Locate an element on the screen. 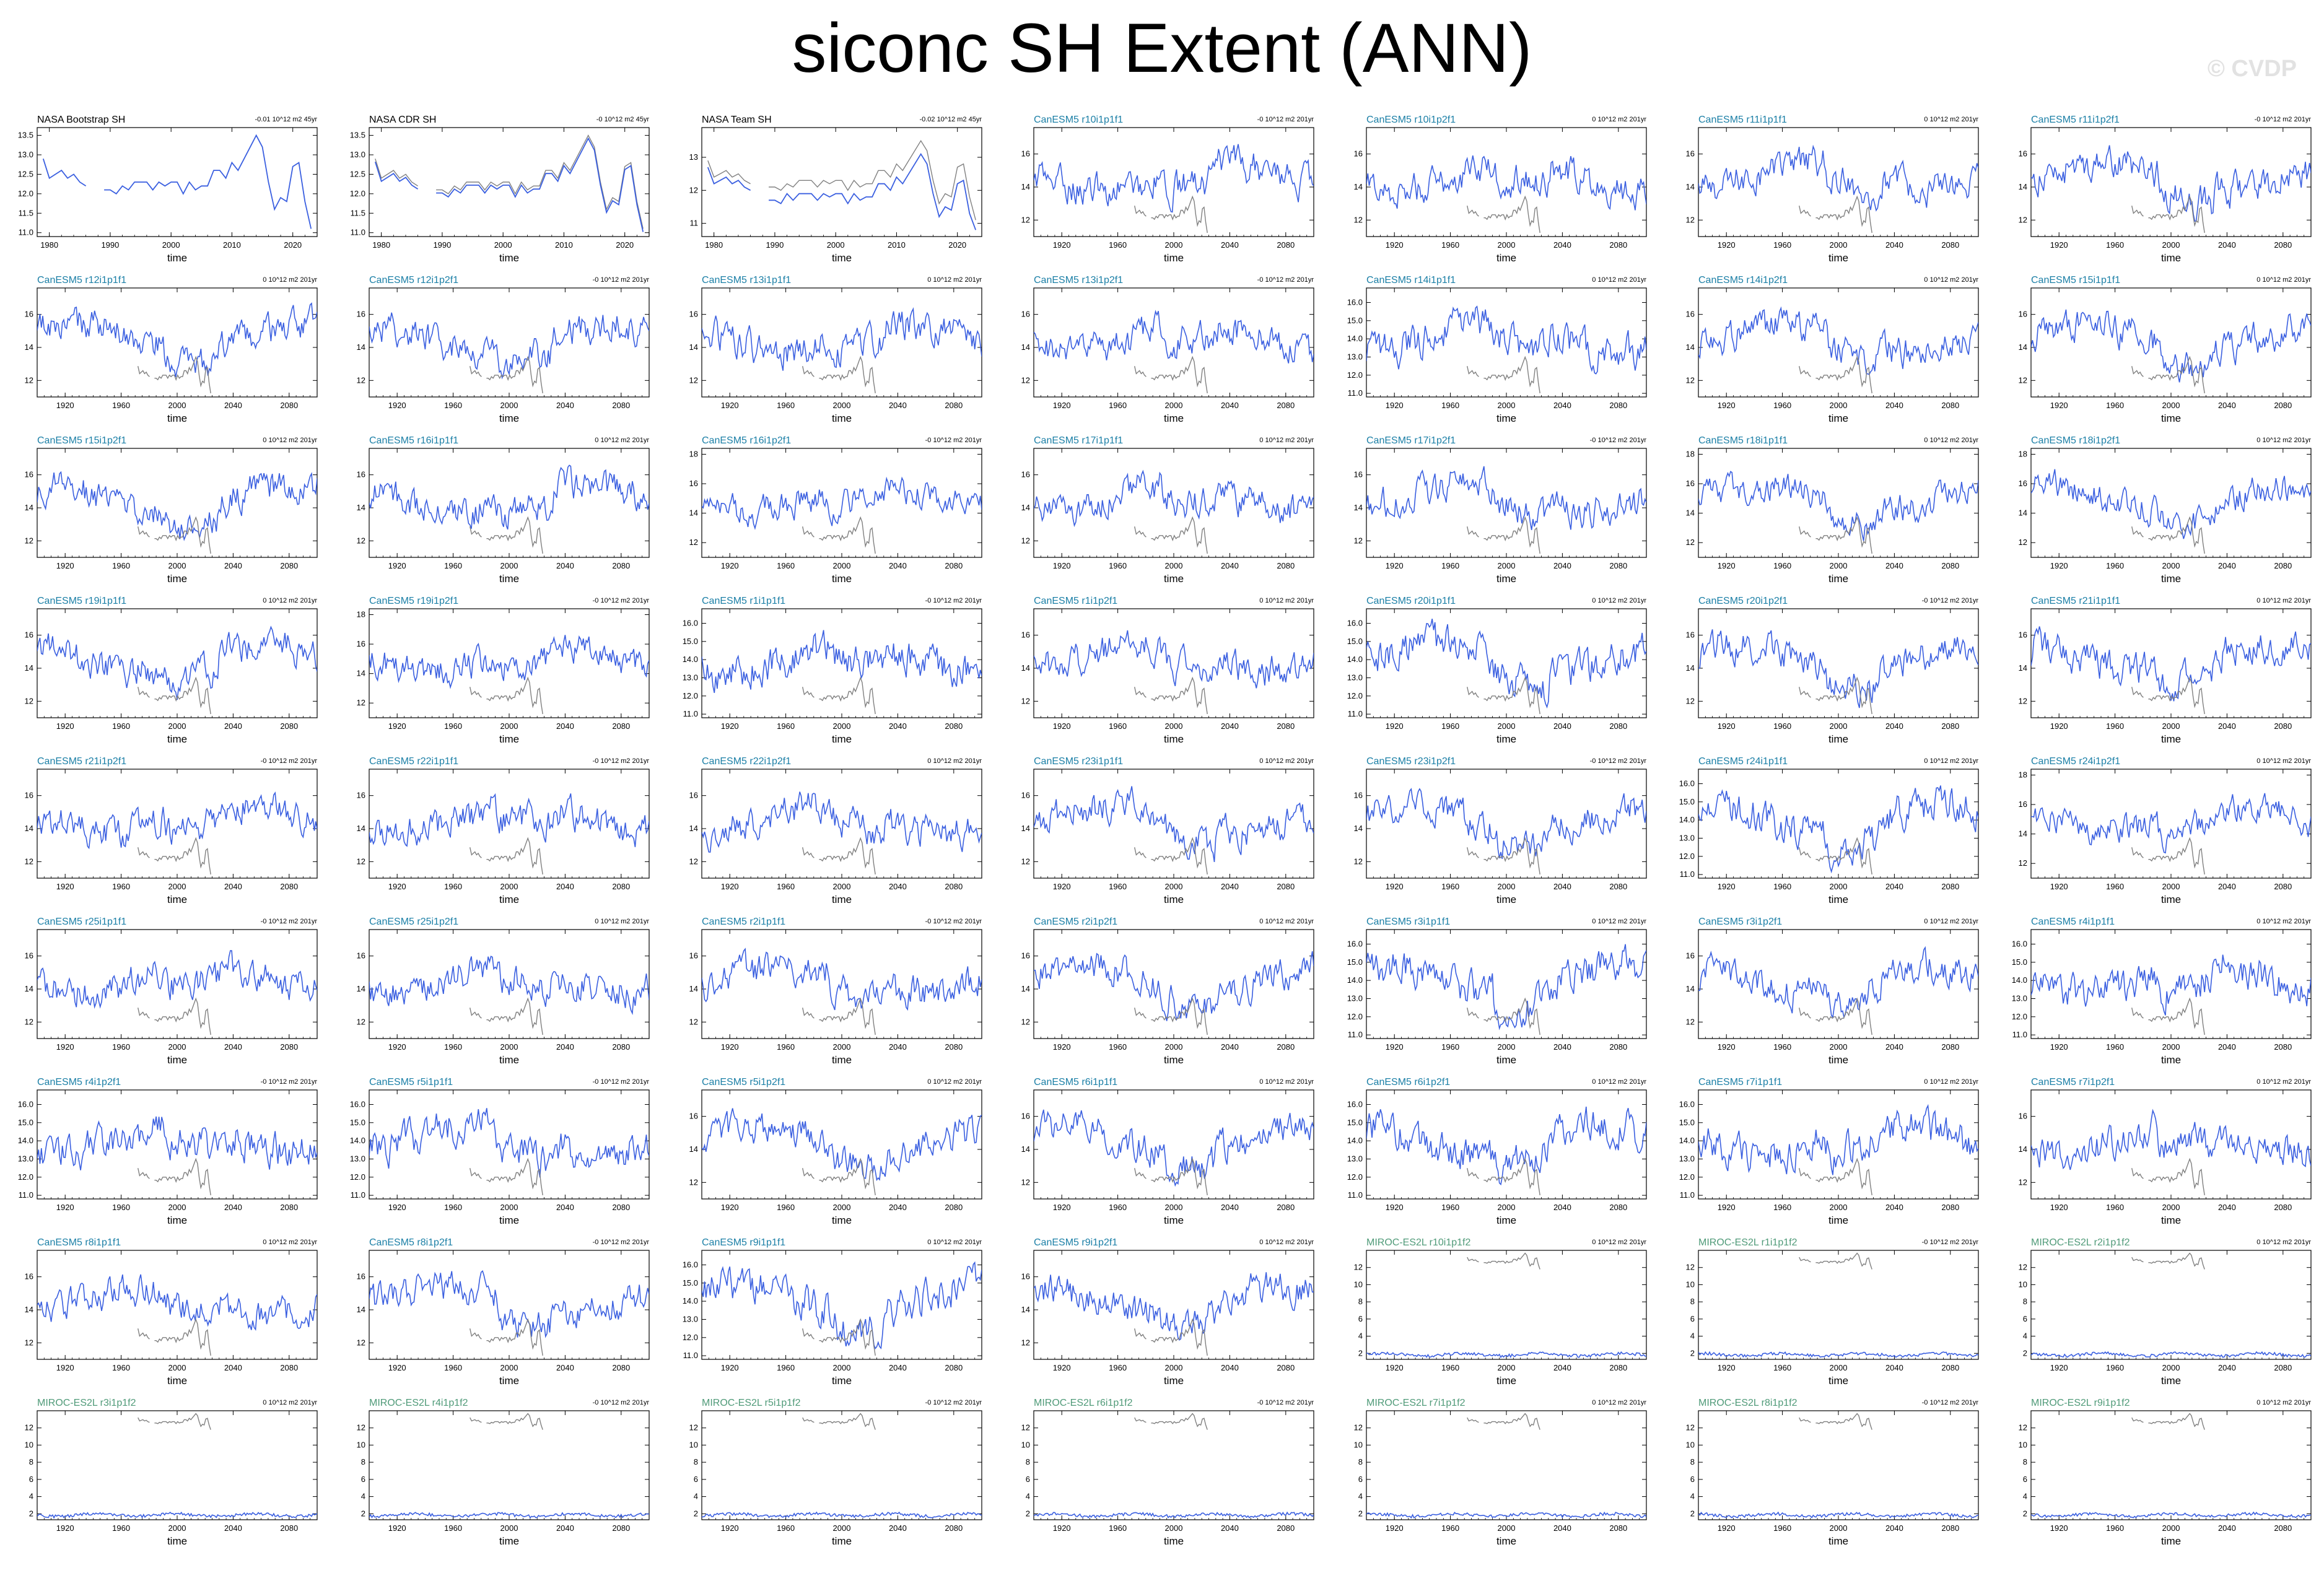 This screenshot has width=2324, height=1573. y-tick-label: 2 is located at coordinates (2025, 1513).